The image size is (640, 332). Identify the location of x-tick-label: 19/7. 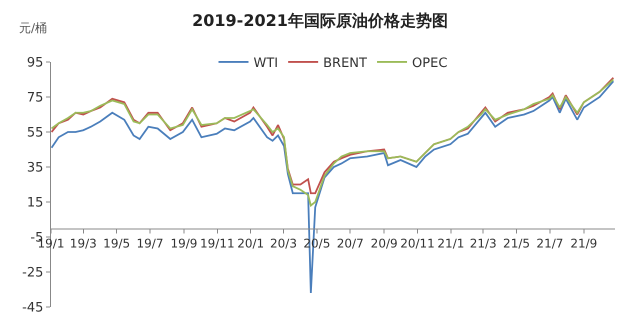
(150, 243).